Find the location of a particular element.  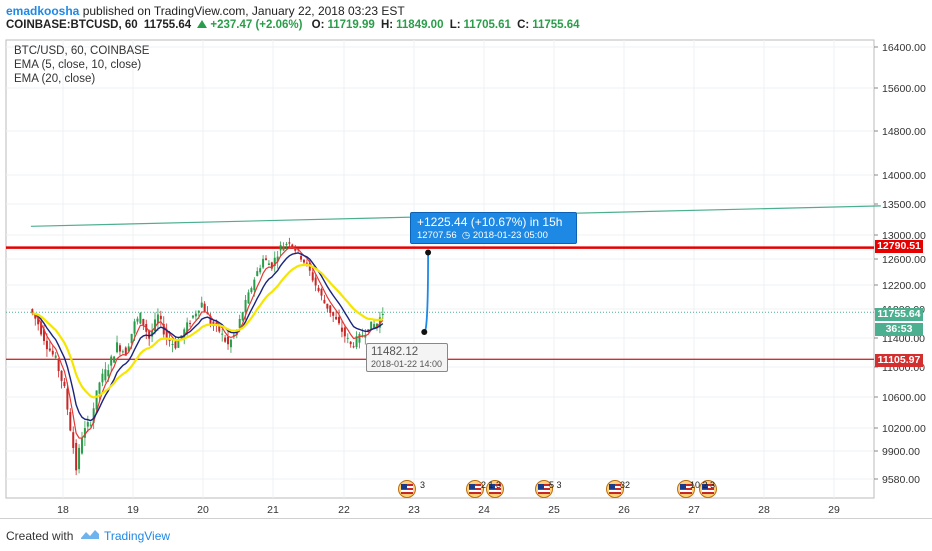

price-tick-label: 14000.00 is located at coordinates (904, 176).